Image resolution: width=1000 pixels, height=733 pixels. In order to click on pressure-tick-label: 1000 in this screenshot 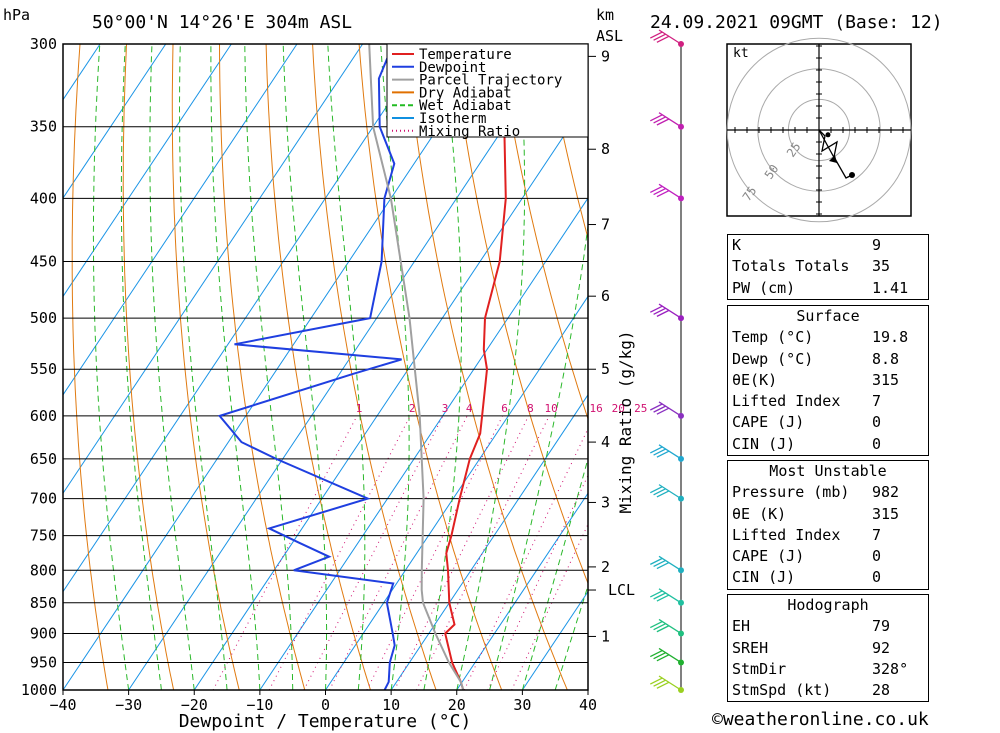, I will do `click(39, 690)`.